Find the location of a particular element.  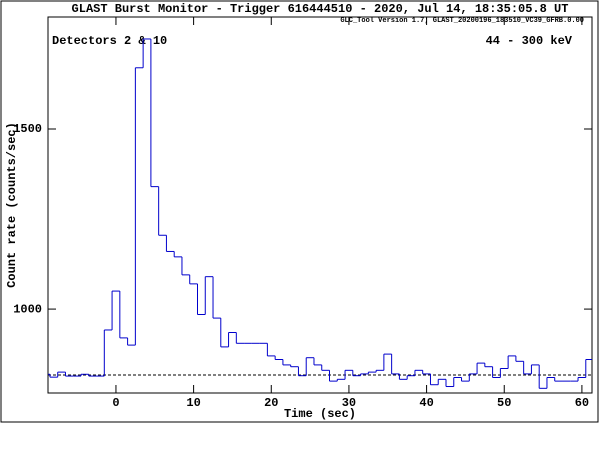

annotation: Detectors 2 & 10 is located at coordinates (109, 41).